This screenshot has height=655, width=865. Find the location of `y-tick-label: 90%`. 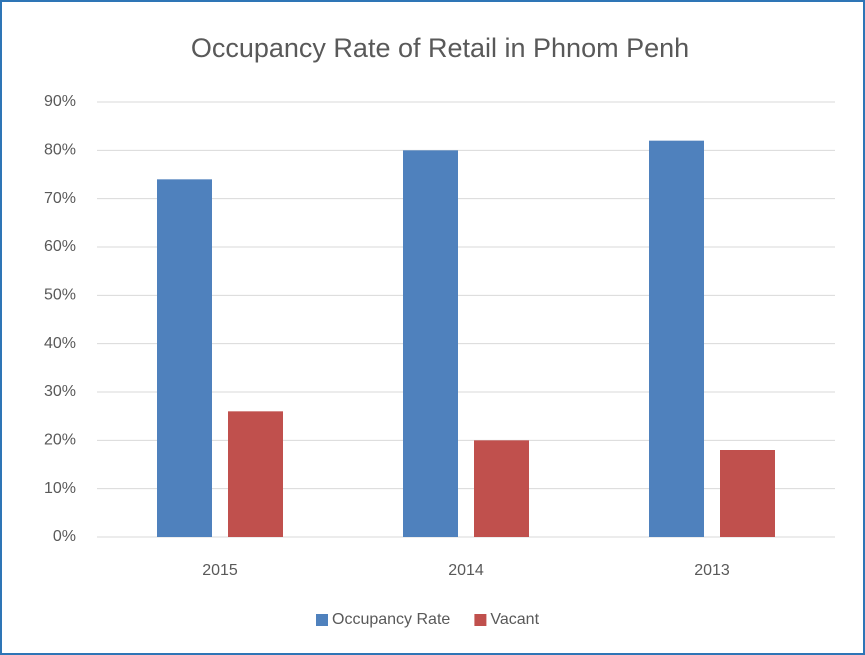

y-tick-label: 90% is located at coordinates (60, 101).